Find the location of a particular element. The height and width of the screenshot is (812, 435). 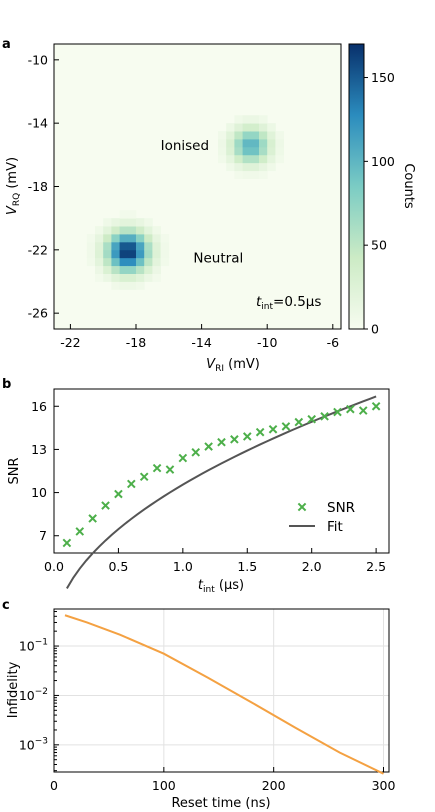

xtick-label: 0 is located at coordinates (54, 785).